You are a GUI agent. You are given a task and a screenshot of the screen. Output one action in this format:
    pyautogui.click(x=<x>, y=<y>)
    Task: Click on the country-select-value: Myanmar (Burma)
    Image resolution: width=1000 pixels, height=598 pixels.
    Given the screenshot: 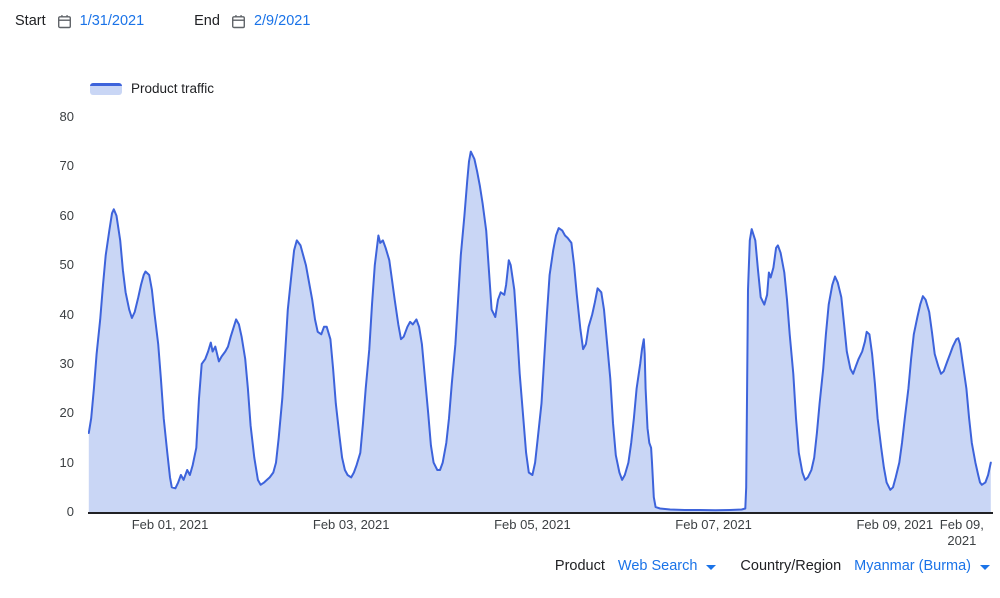 What is the action you would take?
    pyautogui.click(x=912, y=566)
    